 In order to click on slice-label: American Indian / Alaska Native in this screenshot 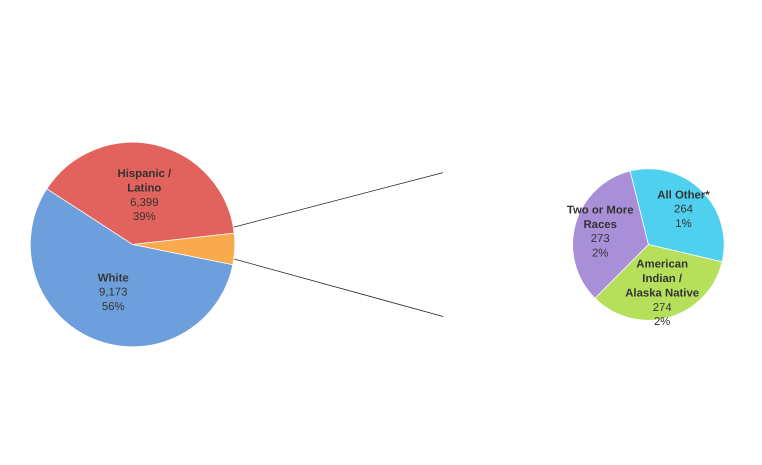, I will do `click(662, 279)`.